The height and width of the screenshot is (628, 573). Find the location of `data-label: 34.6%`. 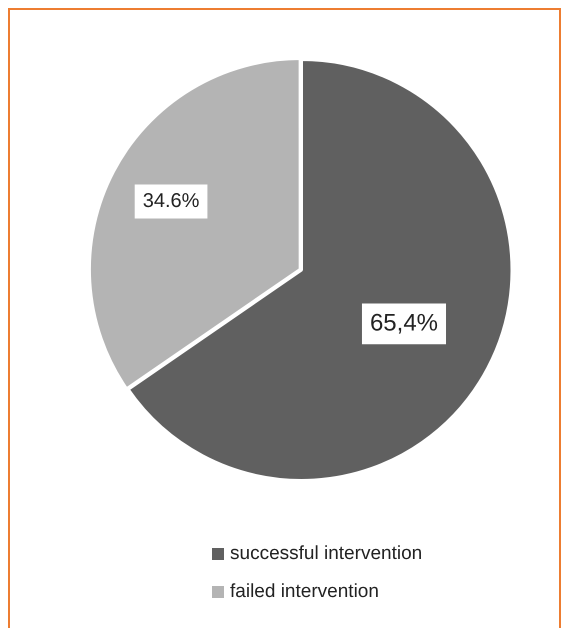

data-label: 34.6% is located at coordinates (171, 201).